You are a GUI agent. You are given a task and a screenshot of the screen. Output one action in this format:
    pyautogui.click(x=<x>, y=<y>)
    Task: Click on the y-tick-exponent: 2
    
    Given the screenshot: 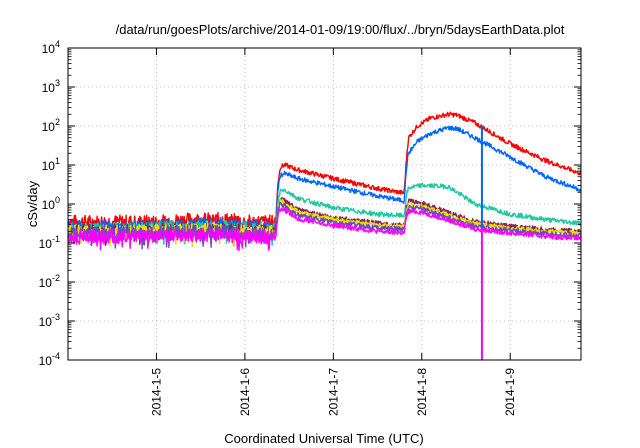 What is the action you would take?
    pyautogui.click(x=57, y=122)
    